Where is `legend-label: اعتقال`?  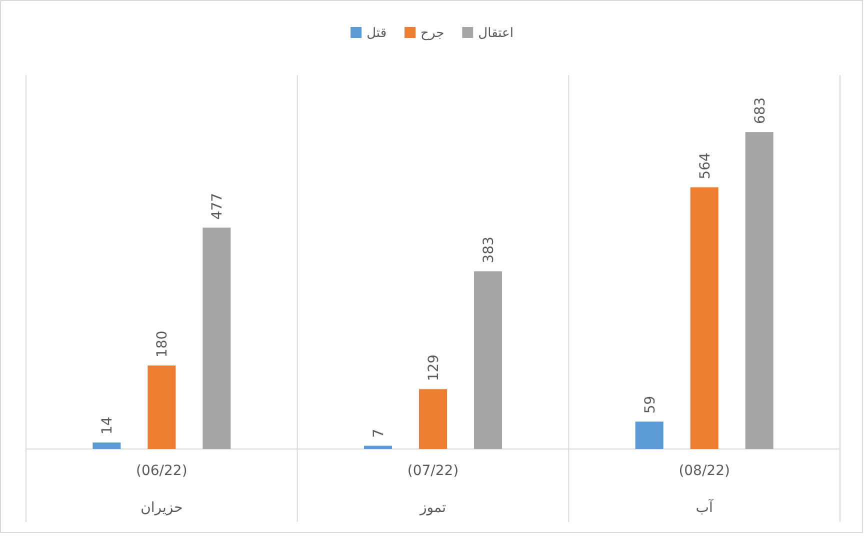
legend-label: اعتقال is located at coordinates (496, 33).